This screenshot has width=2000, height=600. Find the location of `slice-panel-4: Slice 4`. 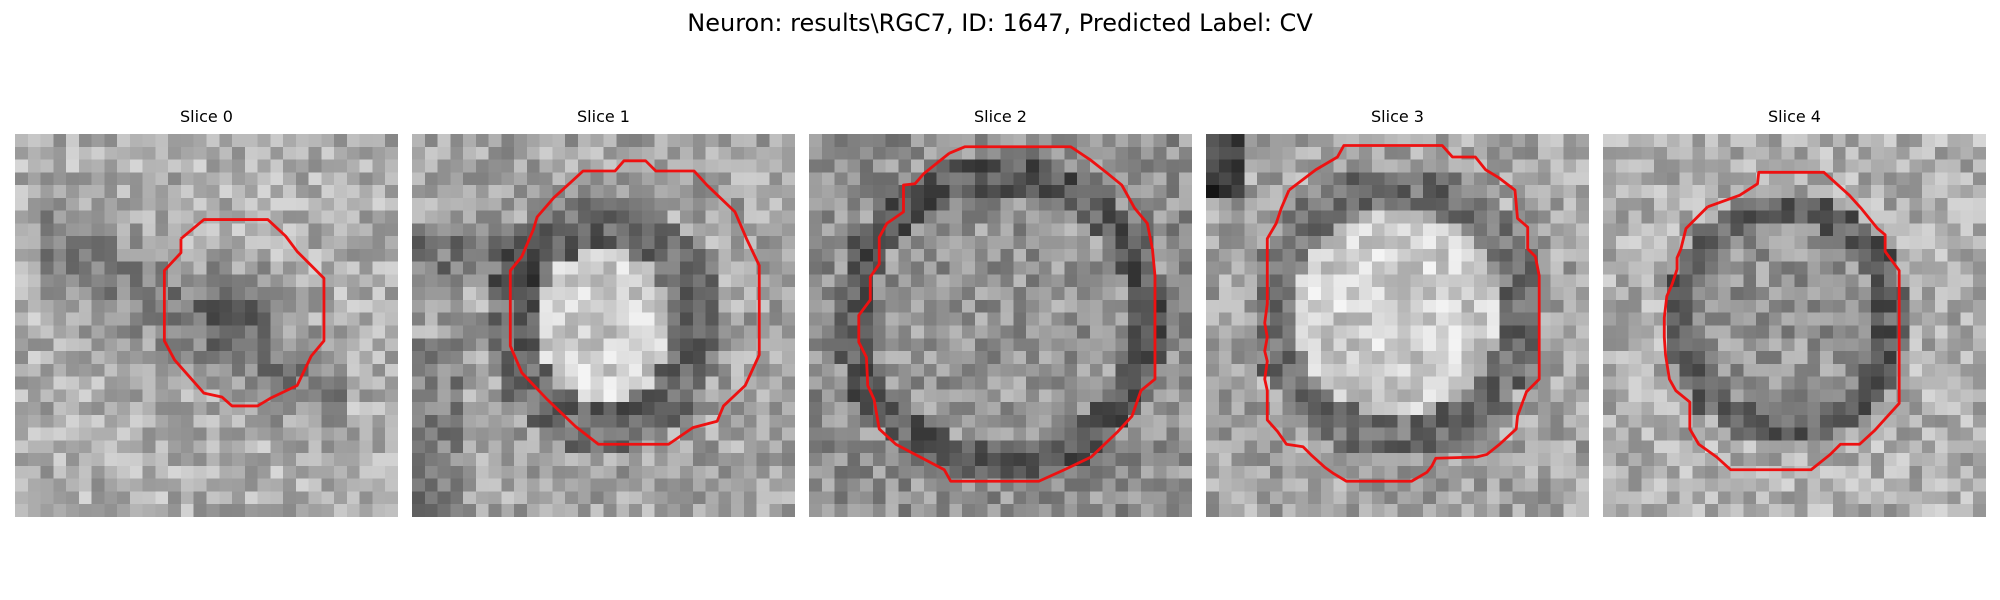

slice-panel-4: Slice 4 is located at coordinates (1794, 312).